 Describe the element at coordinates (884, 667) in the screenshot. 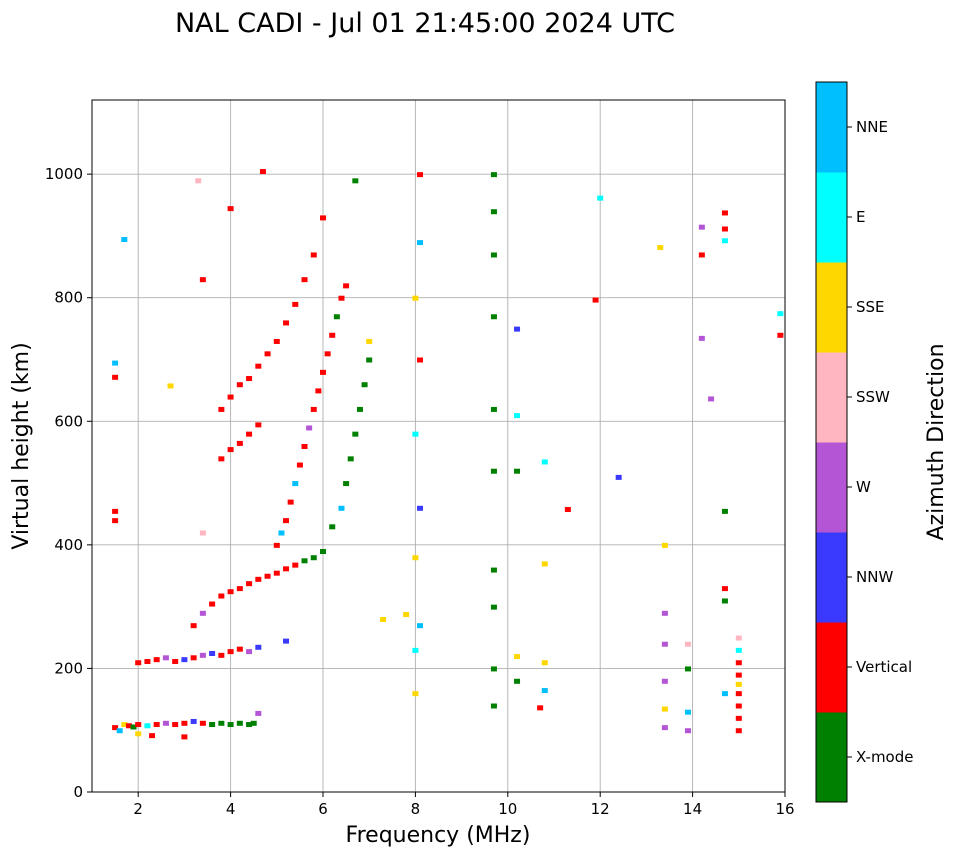

I see `colorbar-label: Vertical` at that location.